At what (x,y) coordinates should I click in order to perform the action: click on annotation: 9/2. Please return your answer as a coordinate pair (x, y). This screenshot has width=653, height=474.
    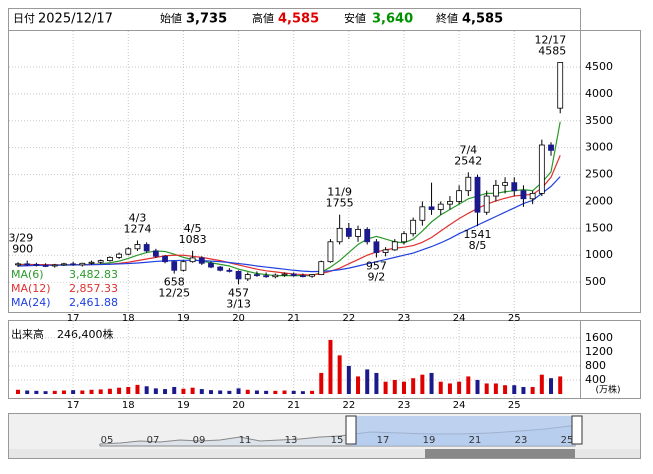
    Looking at the image, I should click on (377, 277).